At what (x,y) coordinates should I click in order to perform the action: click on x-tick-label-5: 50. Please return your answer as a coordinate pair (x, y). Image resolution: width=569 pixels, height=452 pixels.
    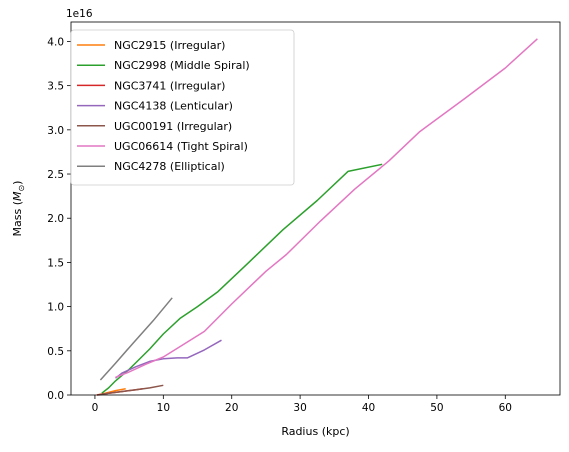
    Looking at the image, I should click on (436, 408).